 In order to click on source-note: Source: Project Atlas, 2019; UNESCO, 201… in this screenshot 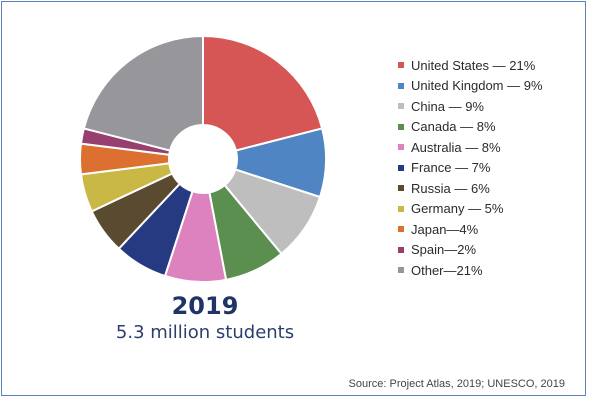, I will do `click(456, 384)`.